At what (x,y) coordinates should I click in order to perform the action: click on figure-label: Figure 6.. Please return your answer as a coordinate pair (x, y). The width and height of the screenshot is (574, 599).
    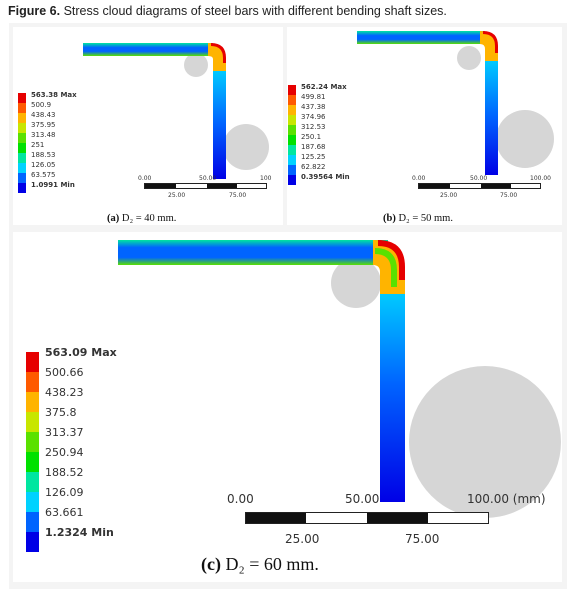
    Looking at the image, I should click on (34, 11).